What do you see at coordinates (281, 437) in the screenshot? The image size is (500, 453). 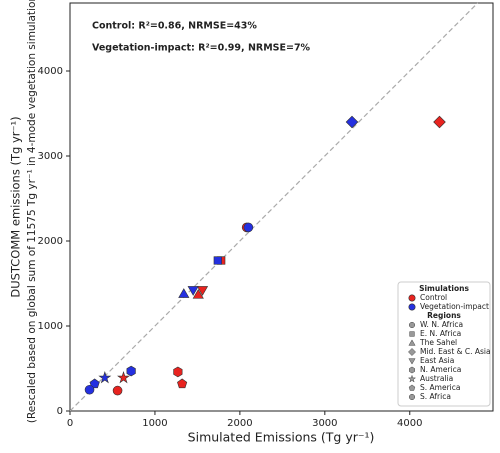 I see `x-axis-label: Simulated Emissions (Tg yr⁻¹)` at bounding box center [281, 437].